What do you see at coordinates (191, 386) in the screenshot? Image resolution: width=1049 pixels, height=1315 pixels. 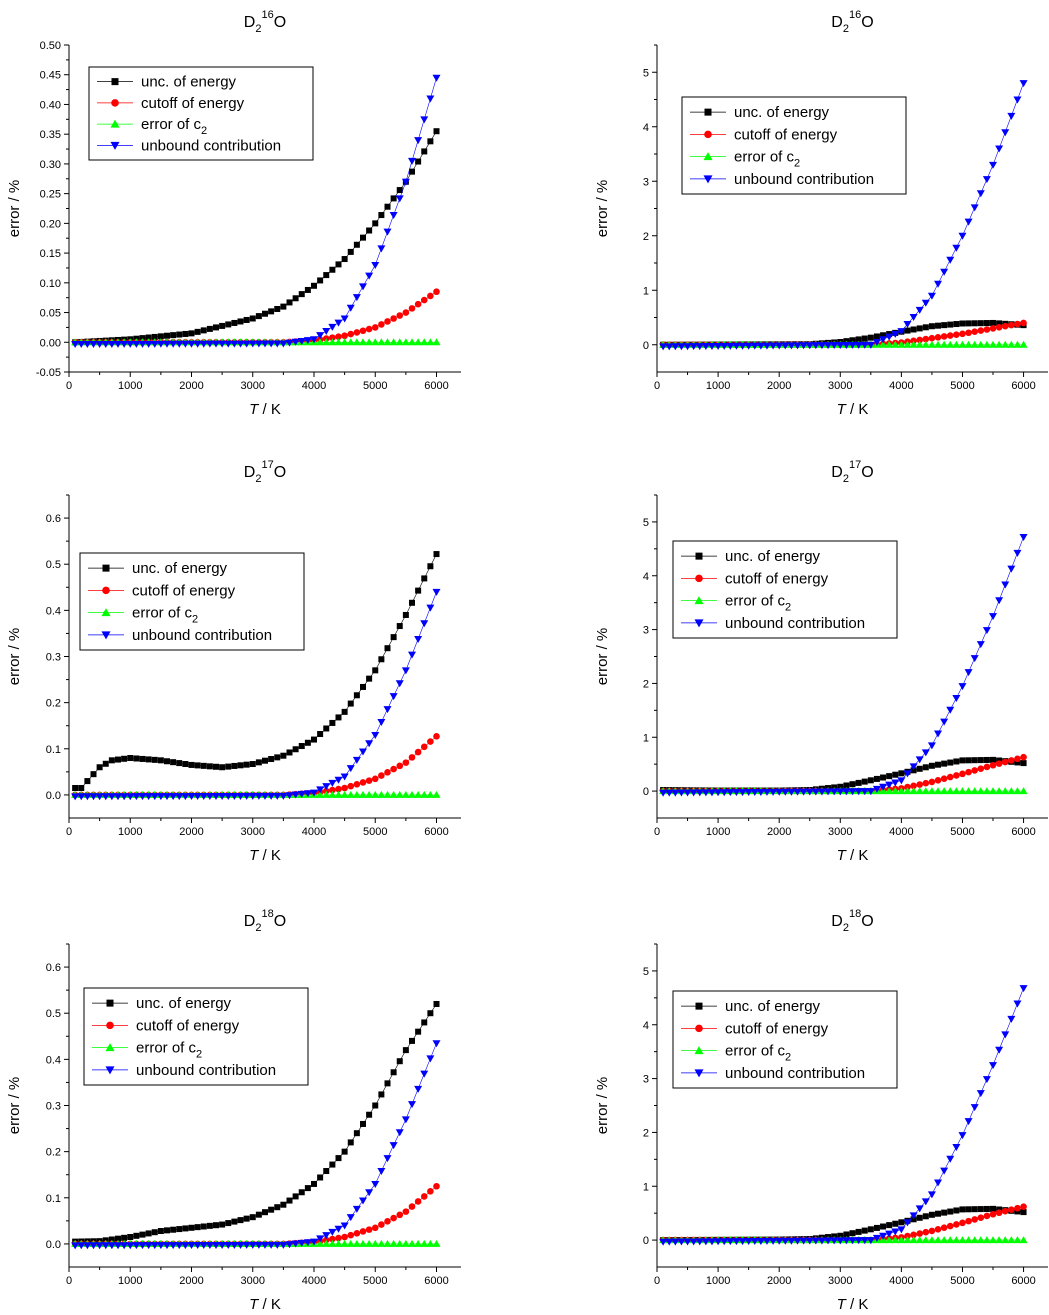 I see `x-tick-label: 2000` at bounding box center [191, 386].